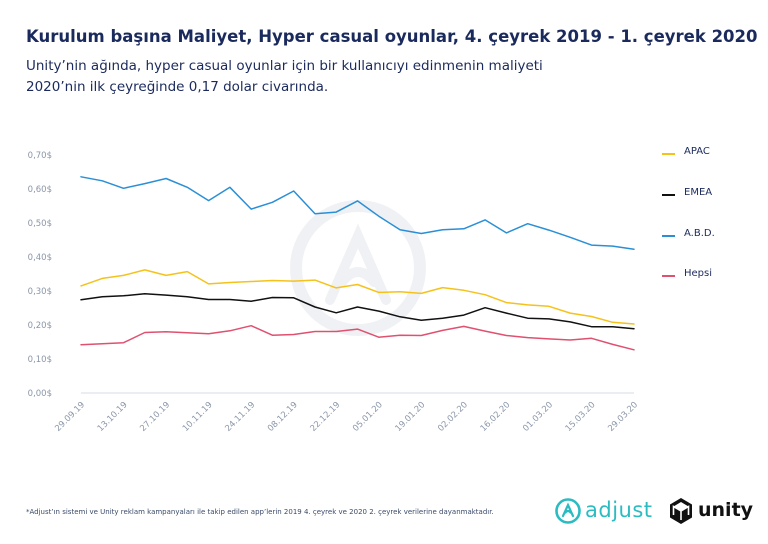 The image size is (768, 544). What do you see at coordinates (283, 417) in the screenshot?
I see `x-tick-label: 08.12.19` at bounding box center [283, 417].